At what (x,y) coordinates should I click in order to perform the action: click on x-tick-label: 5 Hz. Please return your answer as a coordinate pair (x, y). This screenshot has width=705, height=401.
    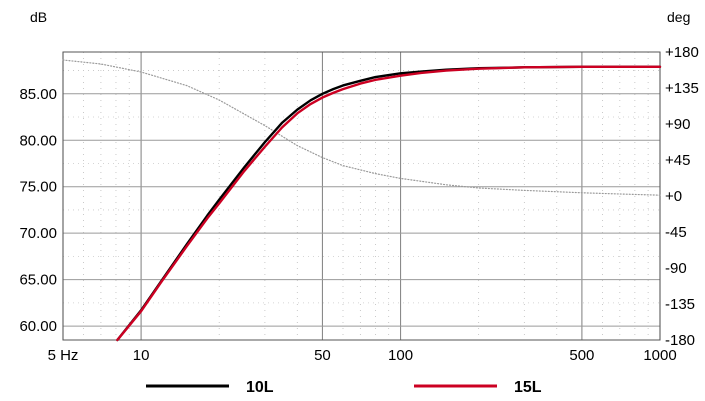
    Looking at the image, I should click on (63, 355).